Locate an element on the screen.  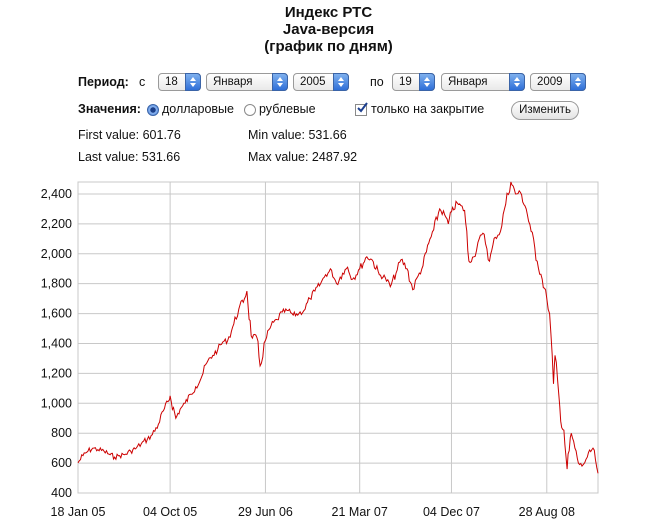
from-year-arrows-icon is located at coordinates (341, 82).